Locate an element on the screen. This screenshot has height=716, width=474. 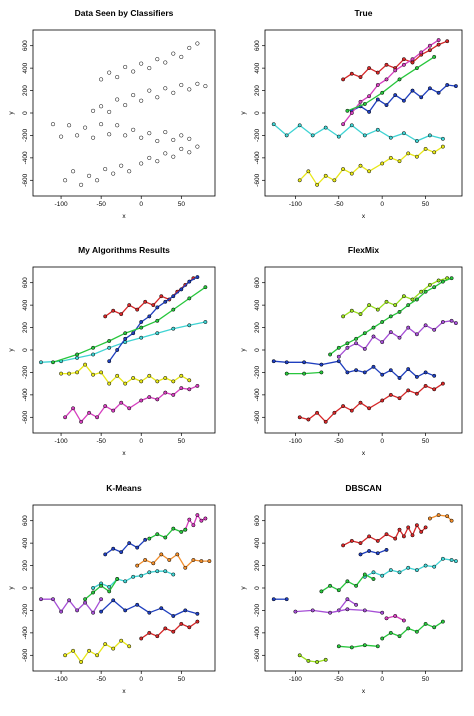
series-line-green is located at coordinates (358, 646).